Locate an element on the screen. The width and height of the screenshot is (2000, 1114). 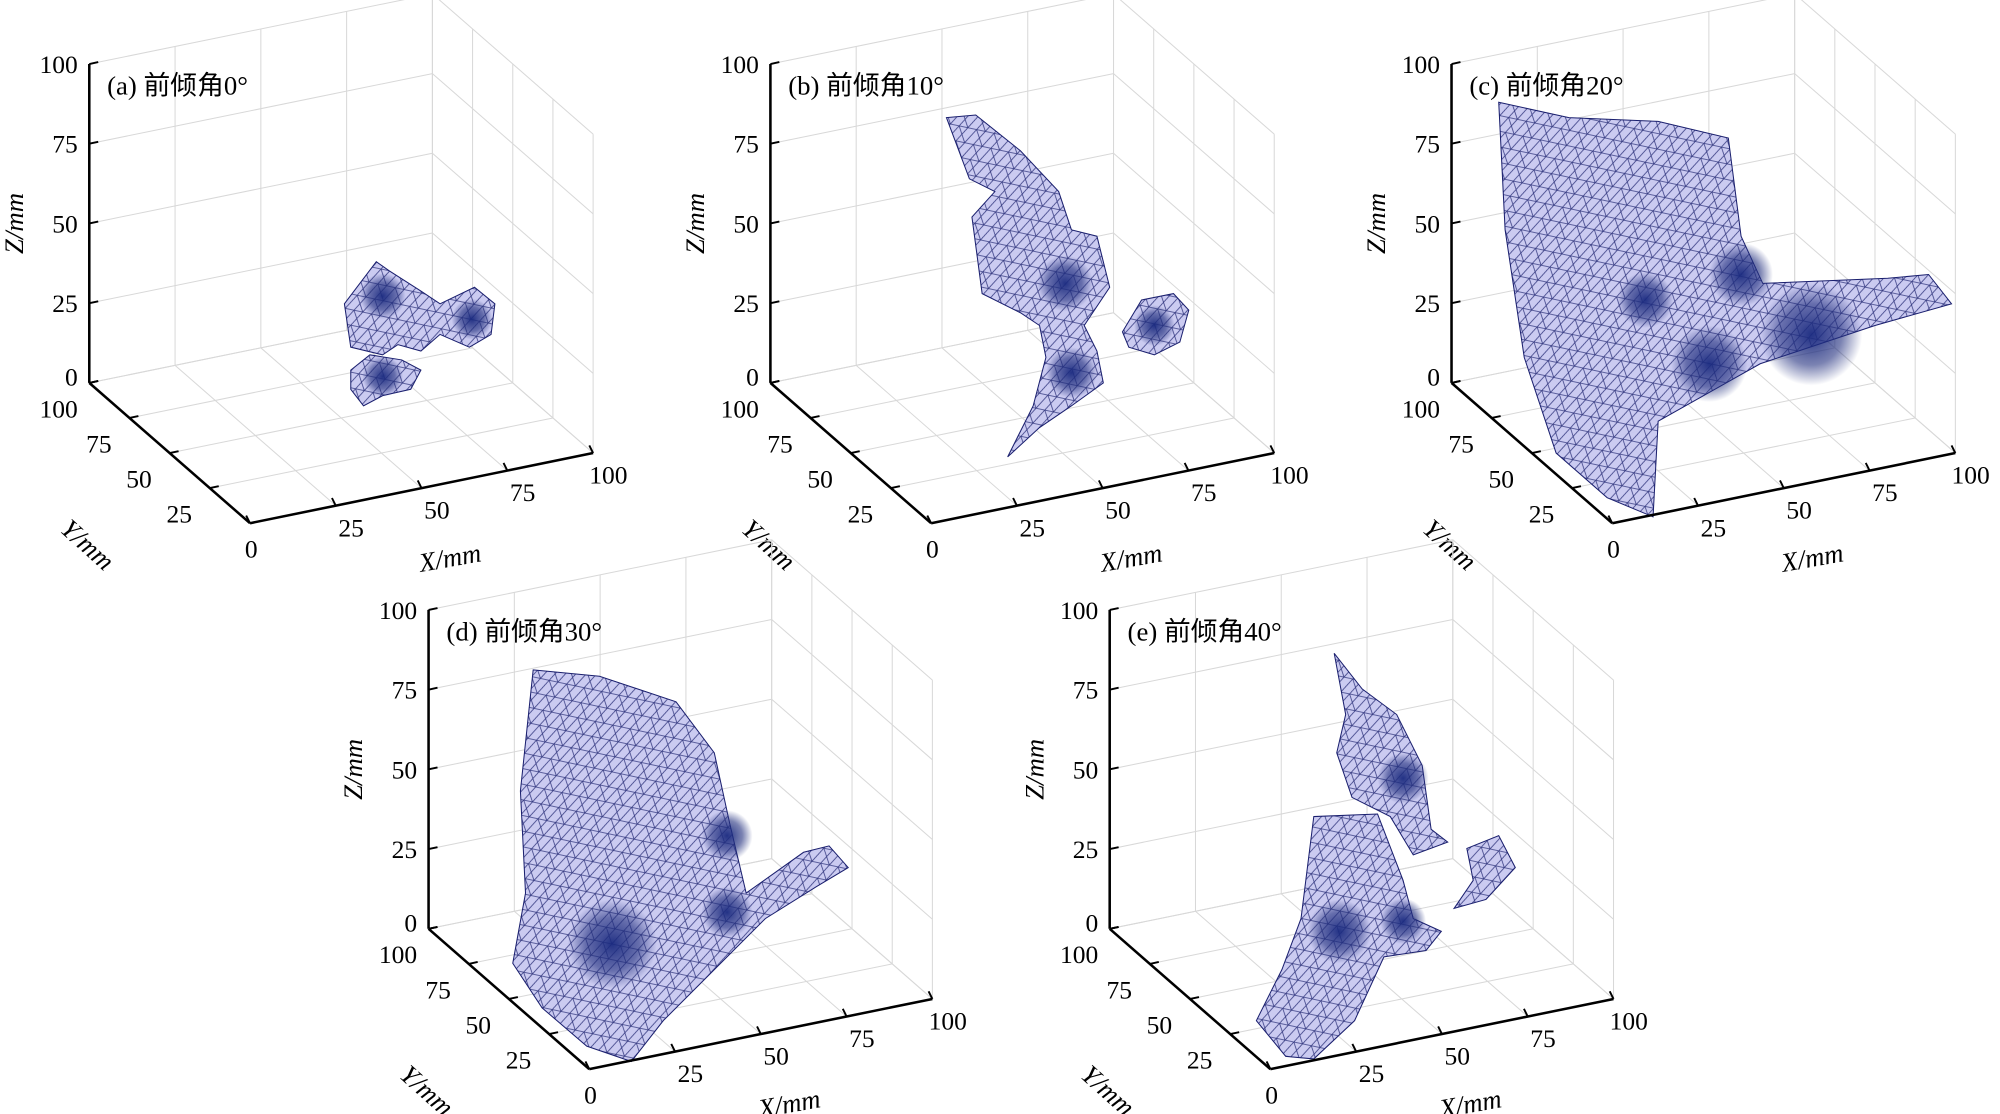
z-tick-label: 100 is located at coordinates (398, 610).